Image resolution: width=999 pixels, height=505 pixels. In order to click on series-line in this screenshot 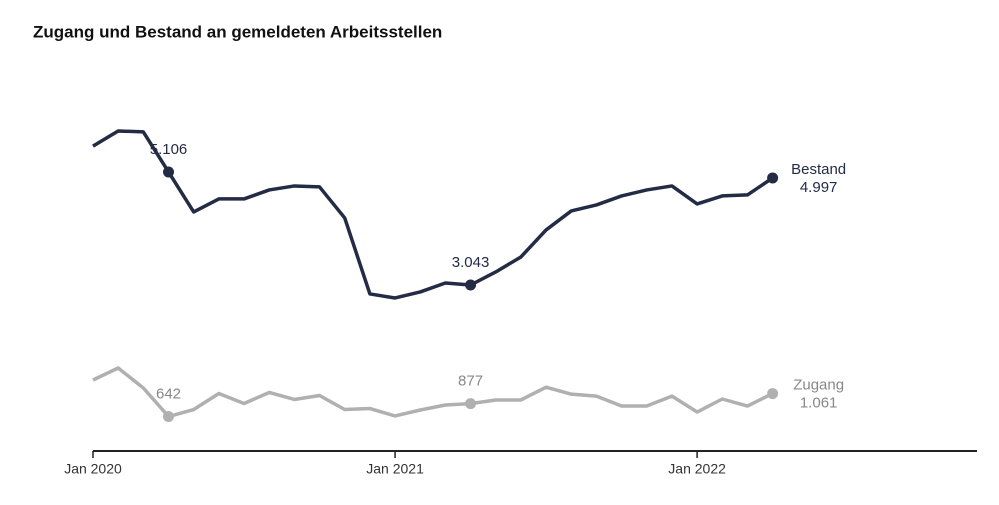, I will do `click(433, 392)`.